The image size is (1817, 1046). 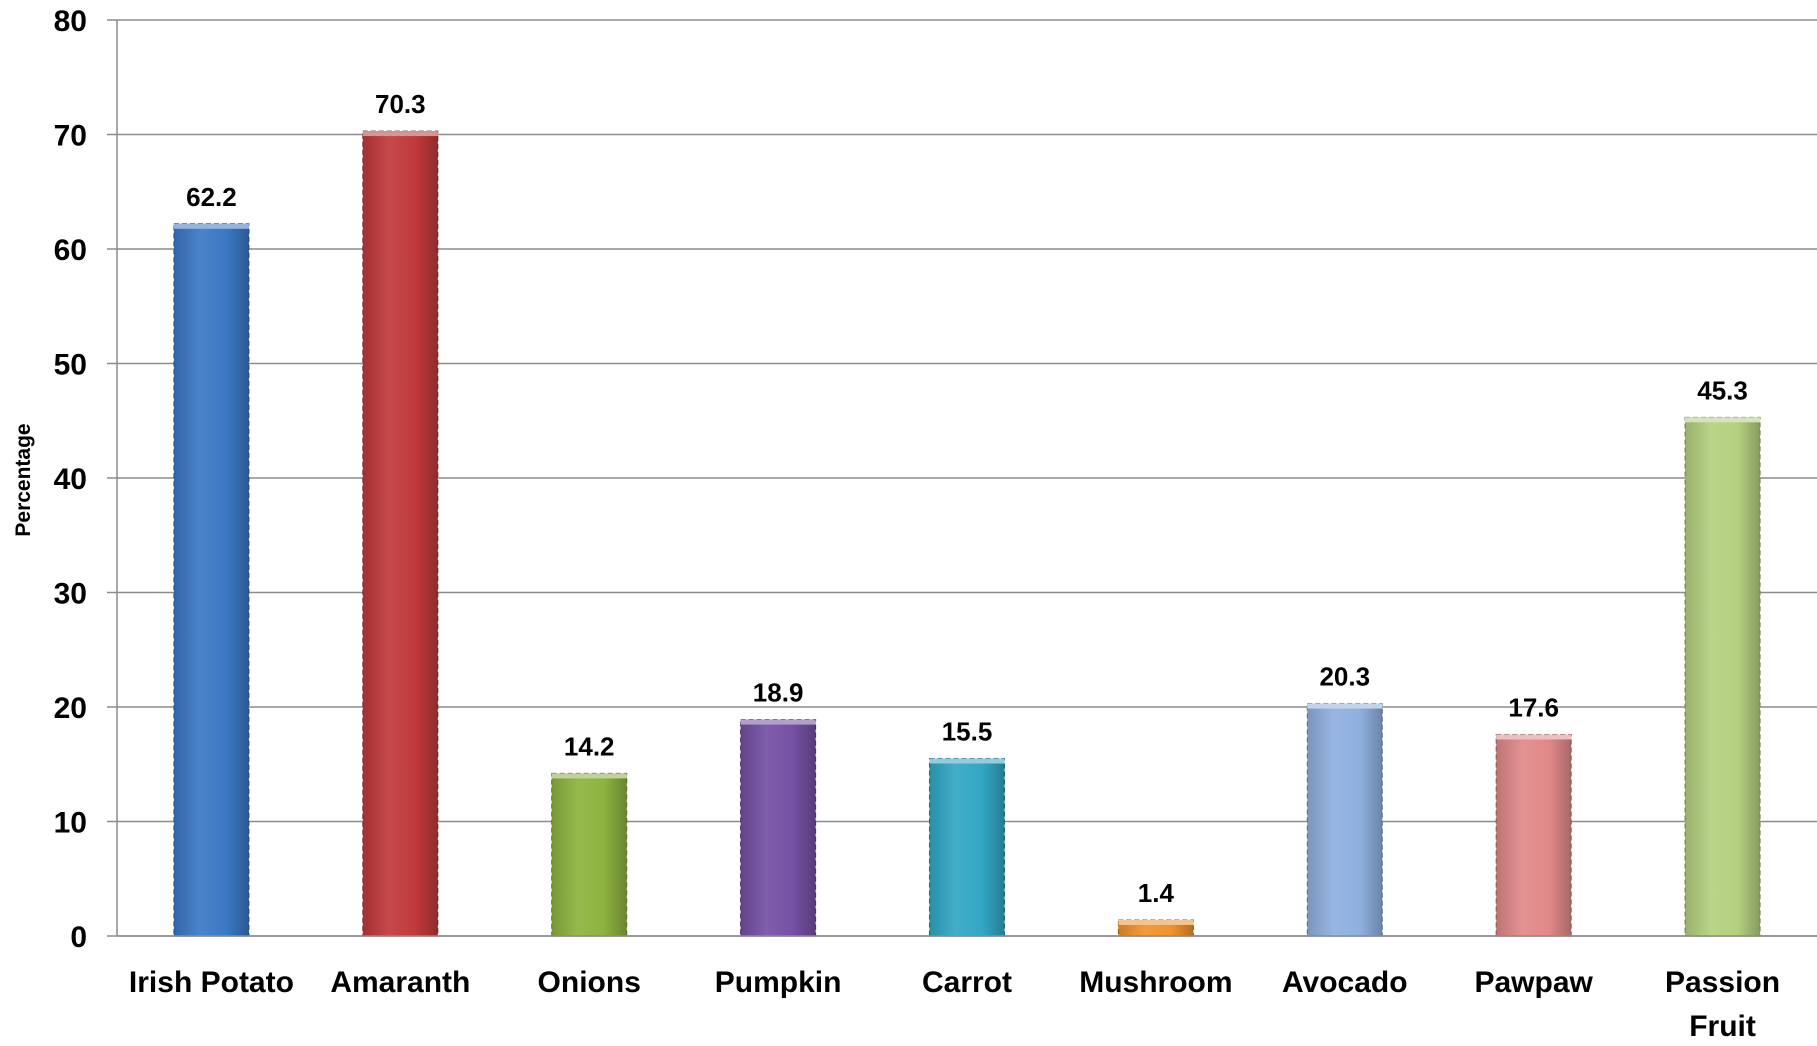 What do you see at coordinates (70, 365) in the screenshot?
I see `y-tick-label: 50` at bounding box center [70, 365].